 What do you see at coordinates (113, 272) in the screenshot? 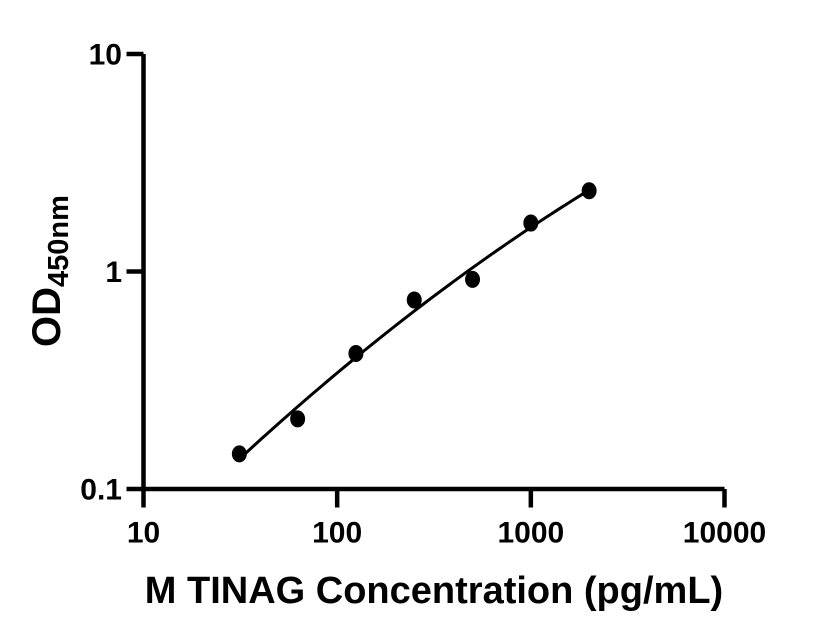
I see `y-tick-label: 1` at bounding box center [113, 272].